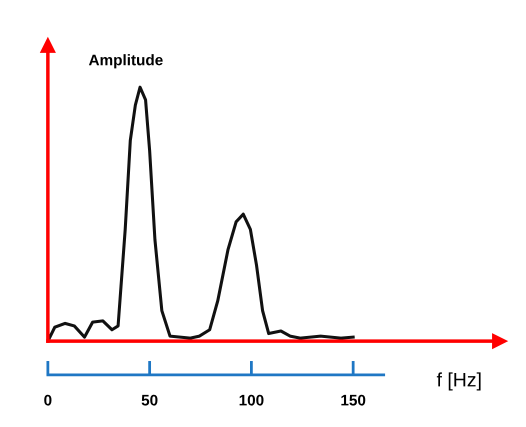  Describe the element at coordinates (458, 381) in the screenshot. I see `x-axis-title: f [Hz]` at that location.